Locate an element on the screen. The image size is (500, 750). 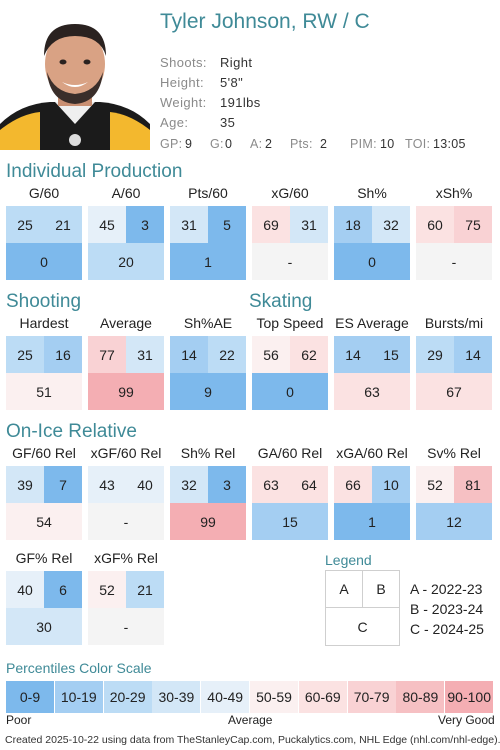
gf60rel-label: GF/60 Rel is located at coordinates (44, 453).